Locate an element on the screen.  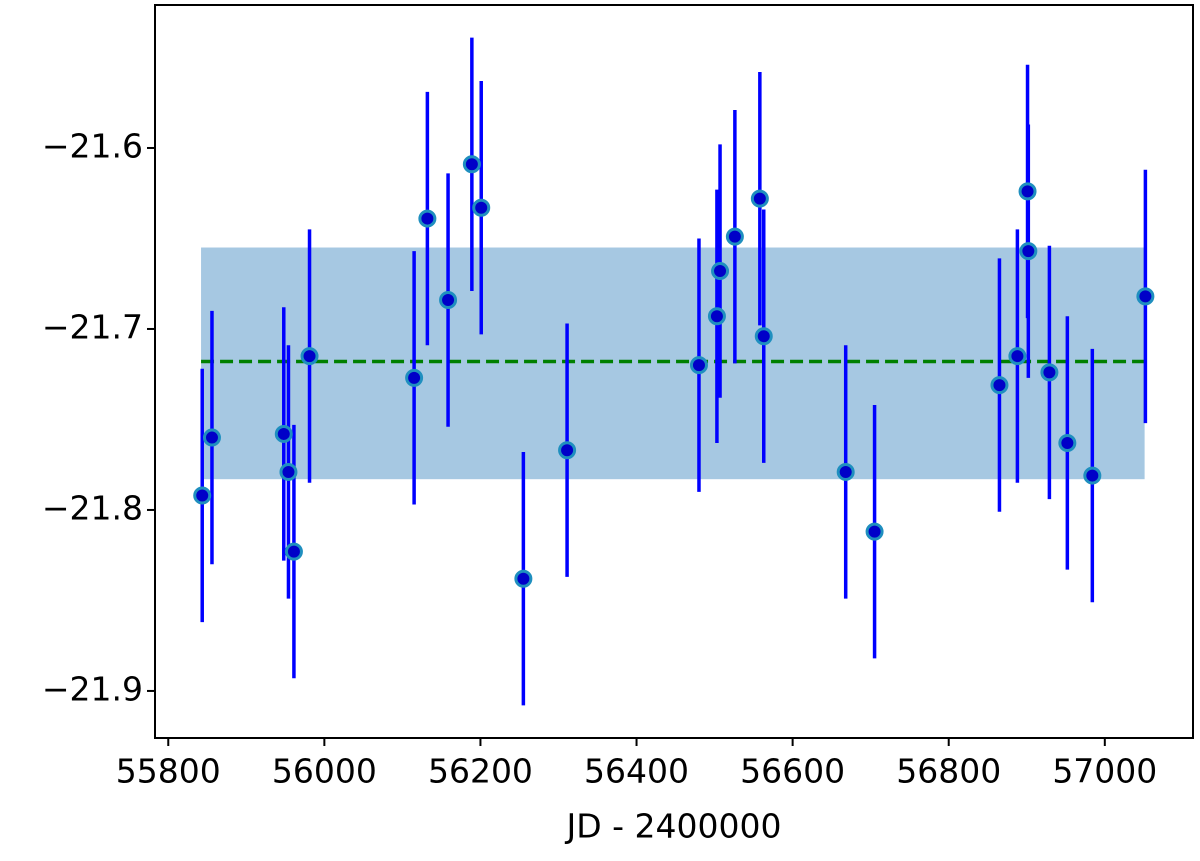
x-tick-label: 56600 is located at coordinates (792, 771).